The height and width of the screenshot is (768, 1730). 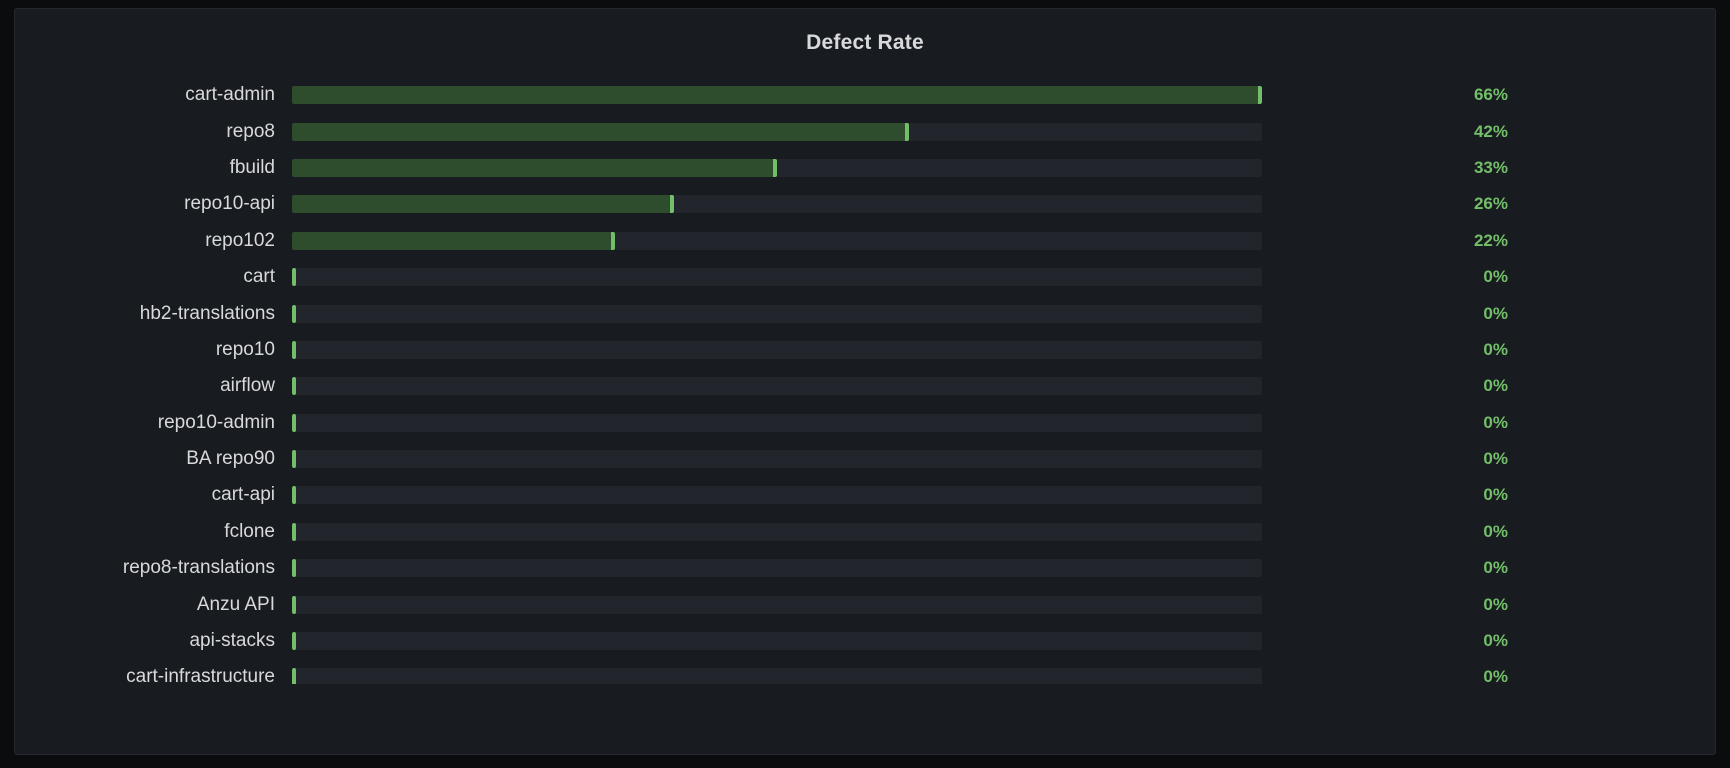 I want to click on row-label: repo102, so click(x=240, y=240).